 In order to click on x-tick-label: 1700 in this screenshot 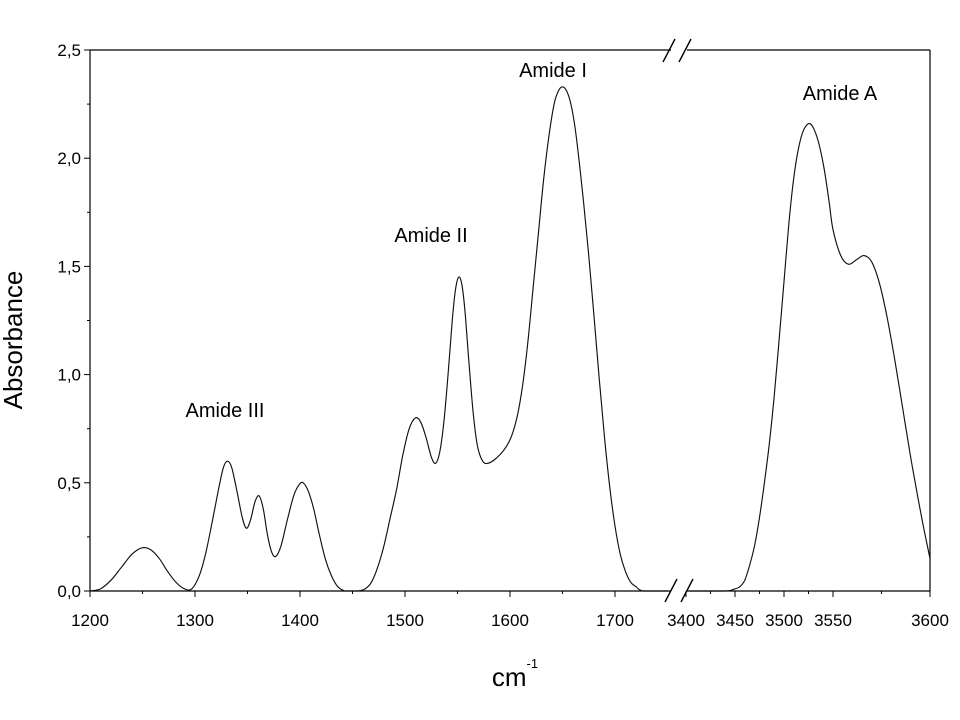, I will do `click(615, 620)`.